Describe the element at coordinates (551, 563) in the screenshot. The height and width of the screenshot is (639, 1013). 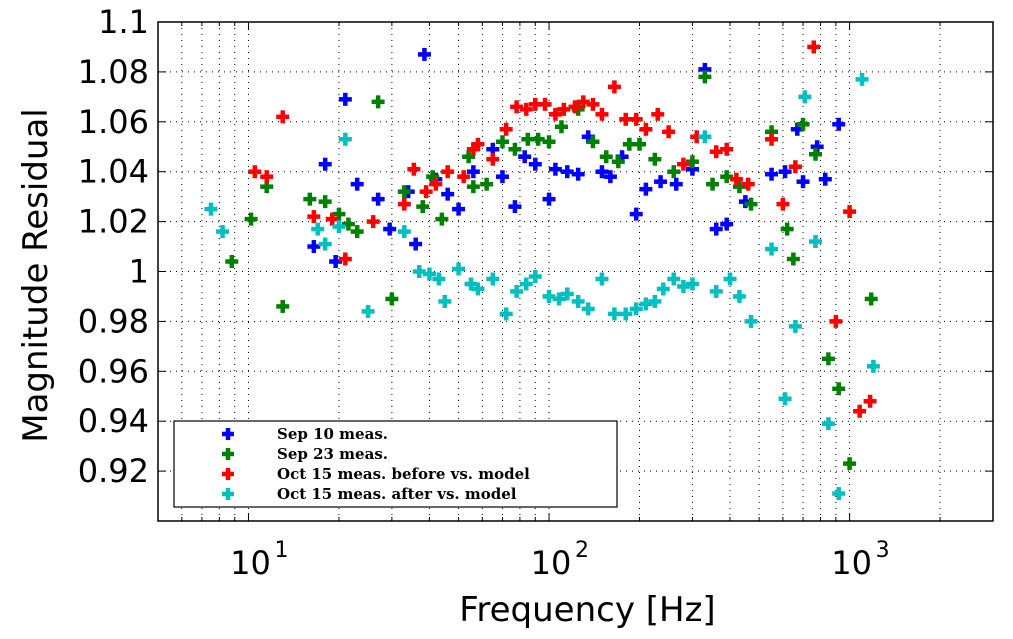
I see `x-tick-label-base: 10` at that location.